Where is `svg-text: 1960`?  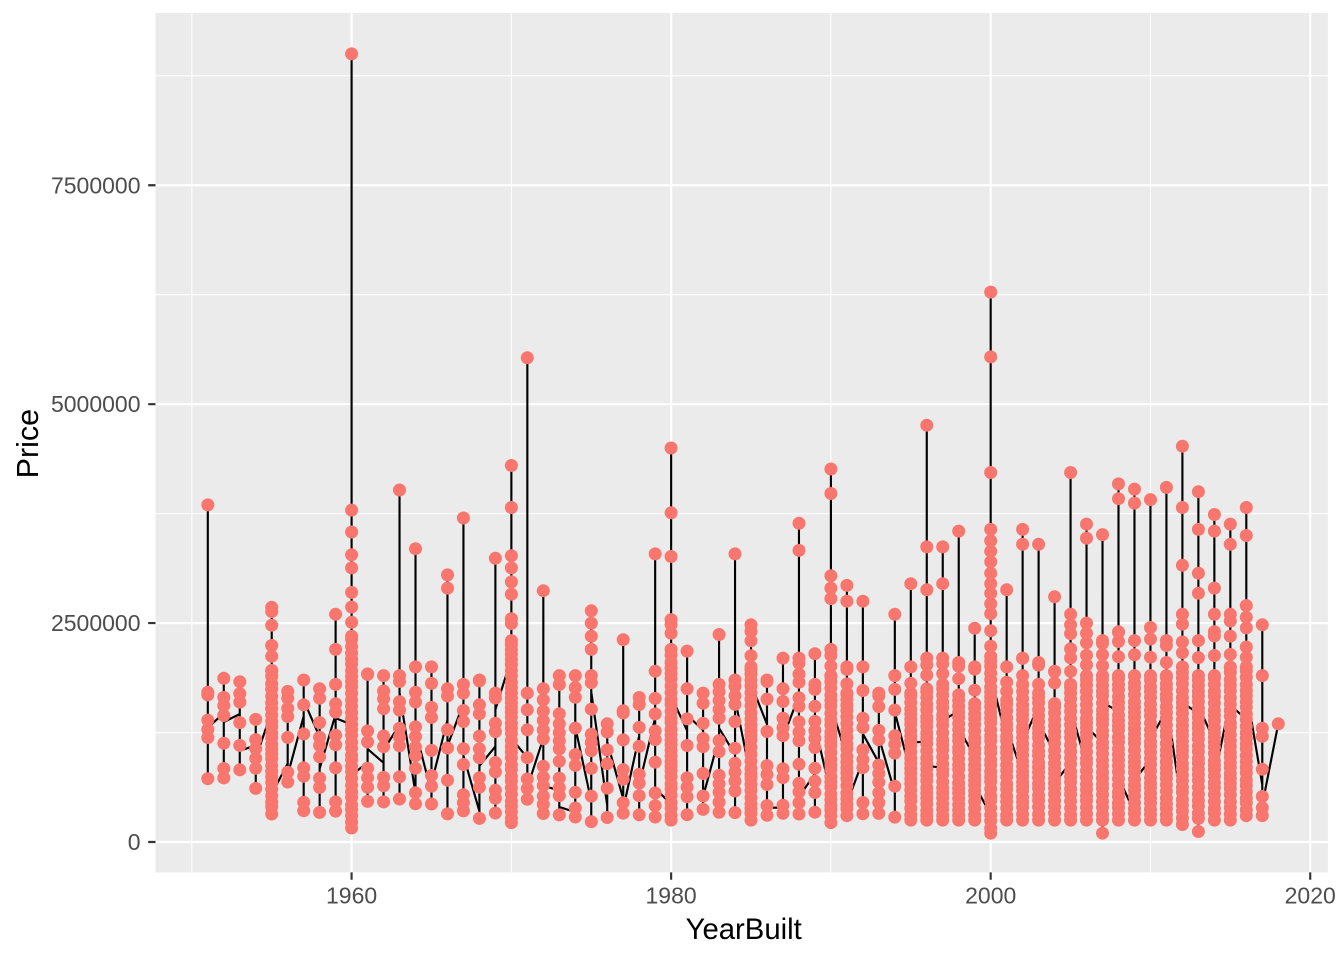
svg-text: 1960 is located at coordinates (351, 896).